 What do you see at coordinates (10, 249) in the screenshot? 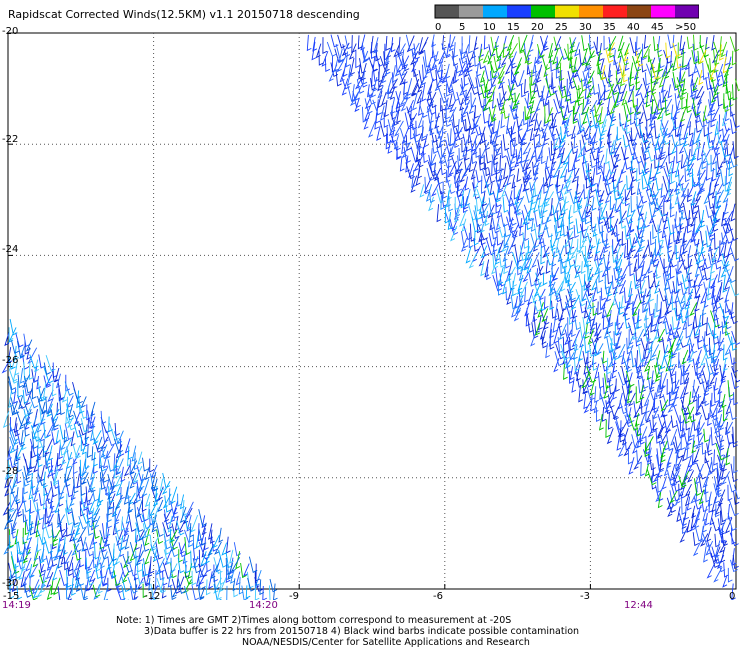
I see `lat-label-2: -24` at bounding box center [10, 249].